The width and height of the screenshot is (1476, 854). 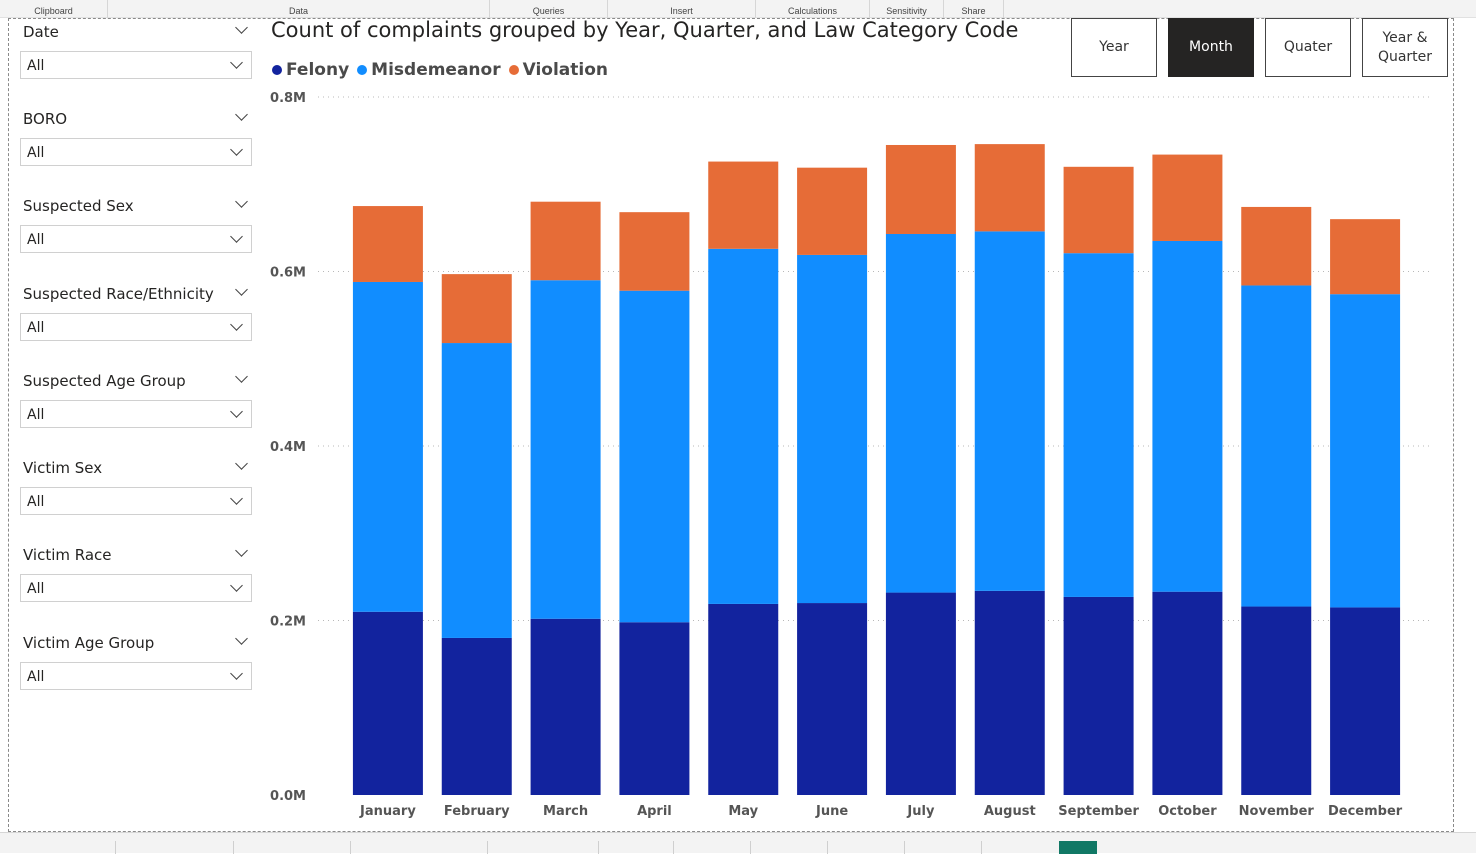 What do you see at coordinates (565, 706) in the screenshot?
I see `bar-felony-march` at bounding box center [565, 706].